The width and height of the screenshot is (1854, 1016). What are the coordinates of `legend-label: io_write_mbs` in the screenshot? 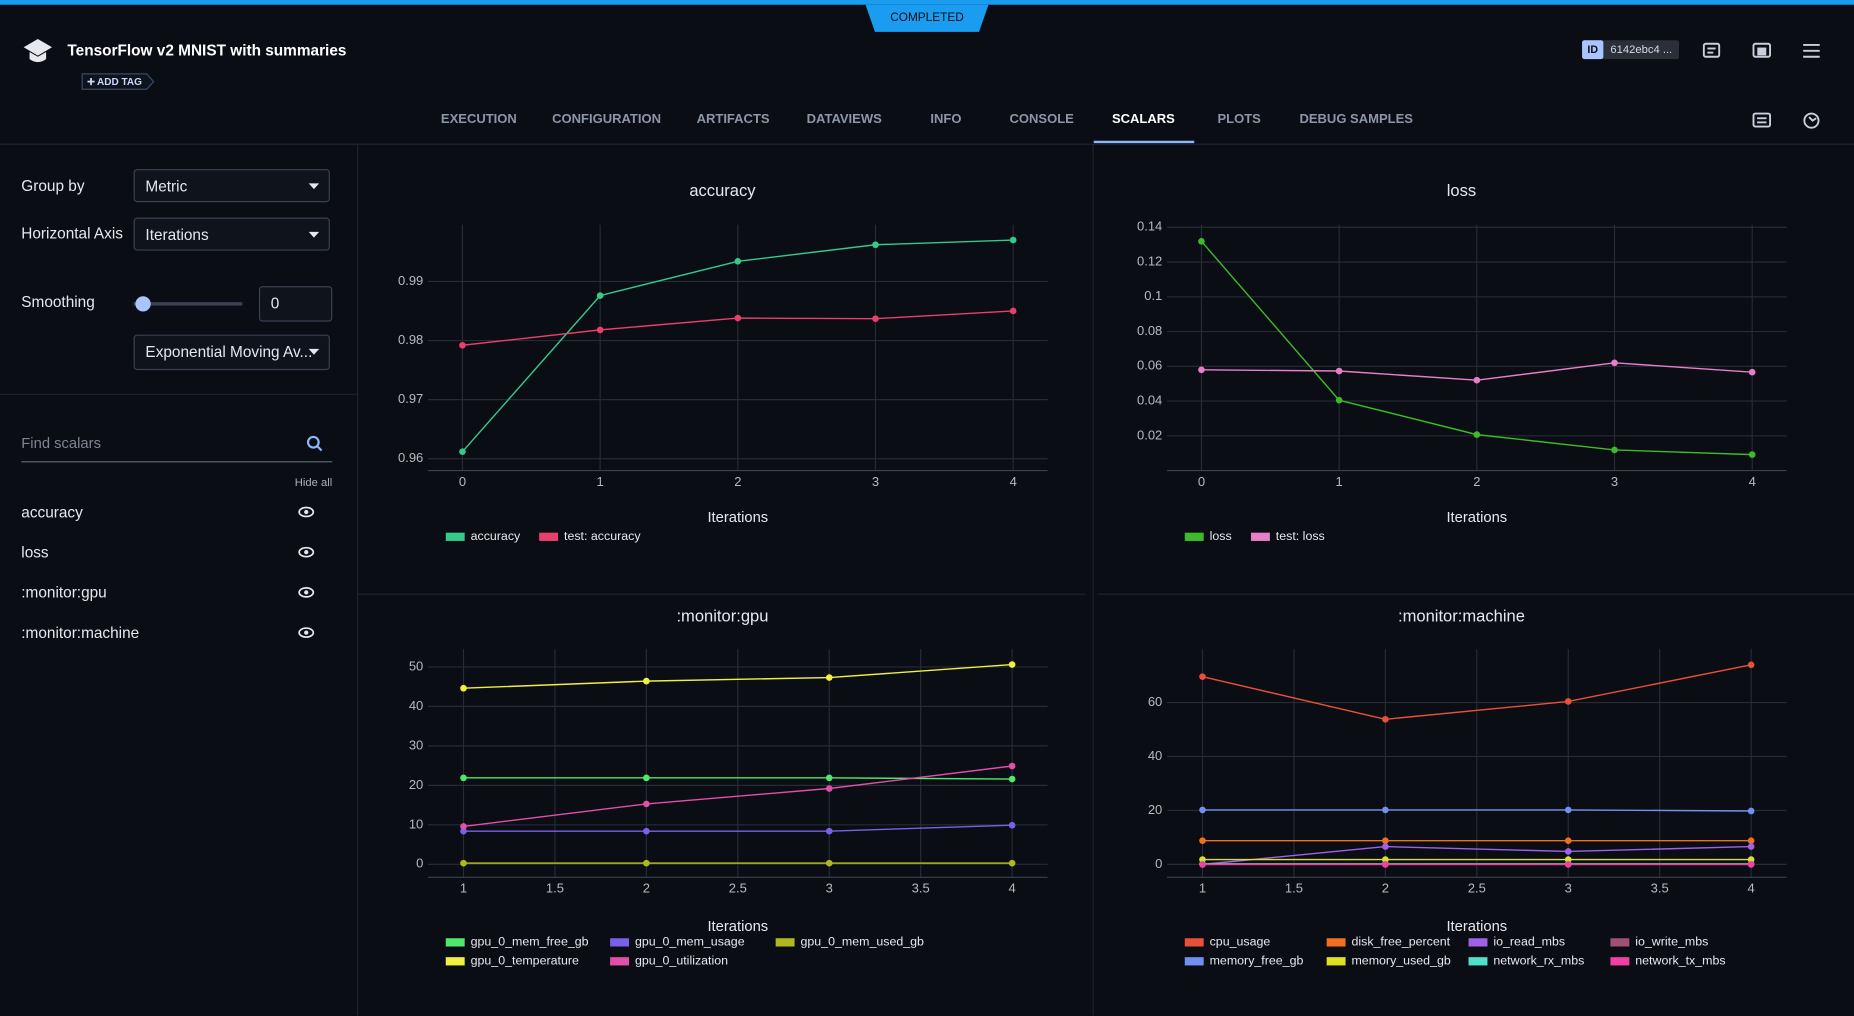 It's located at (1671, 942).